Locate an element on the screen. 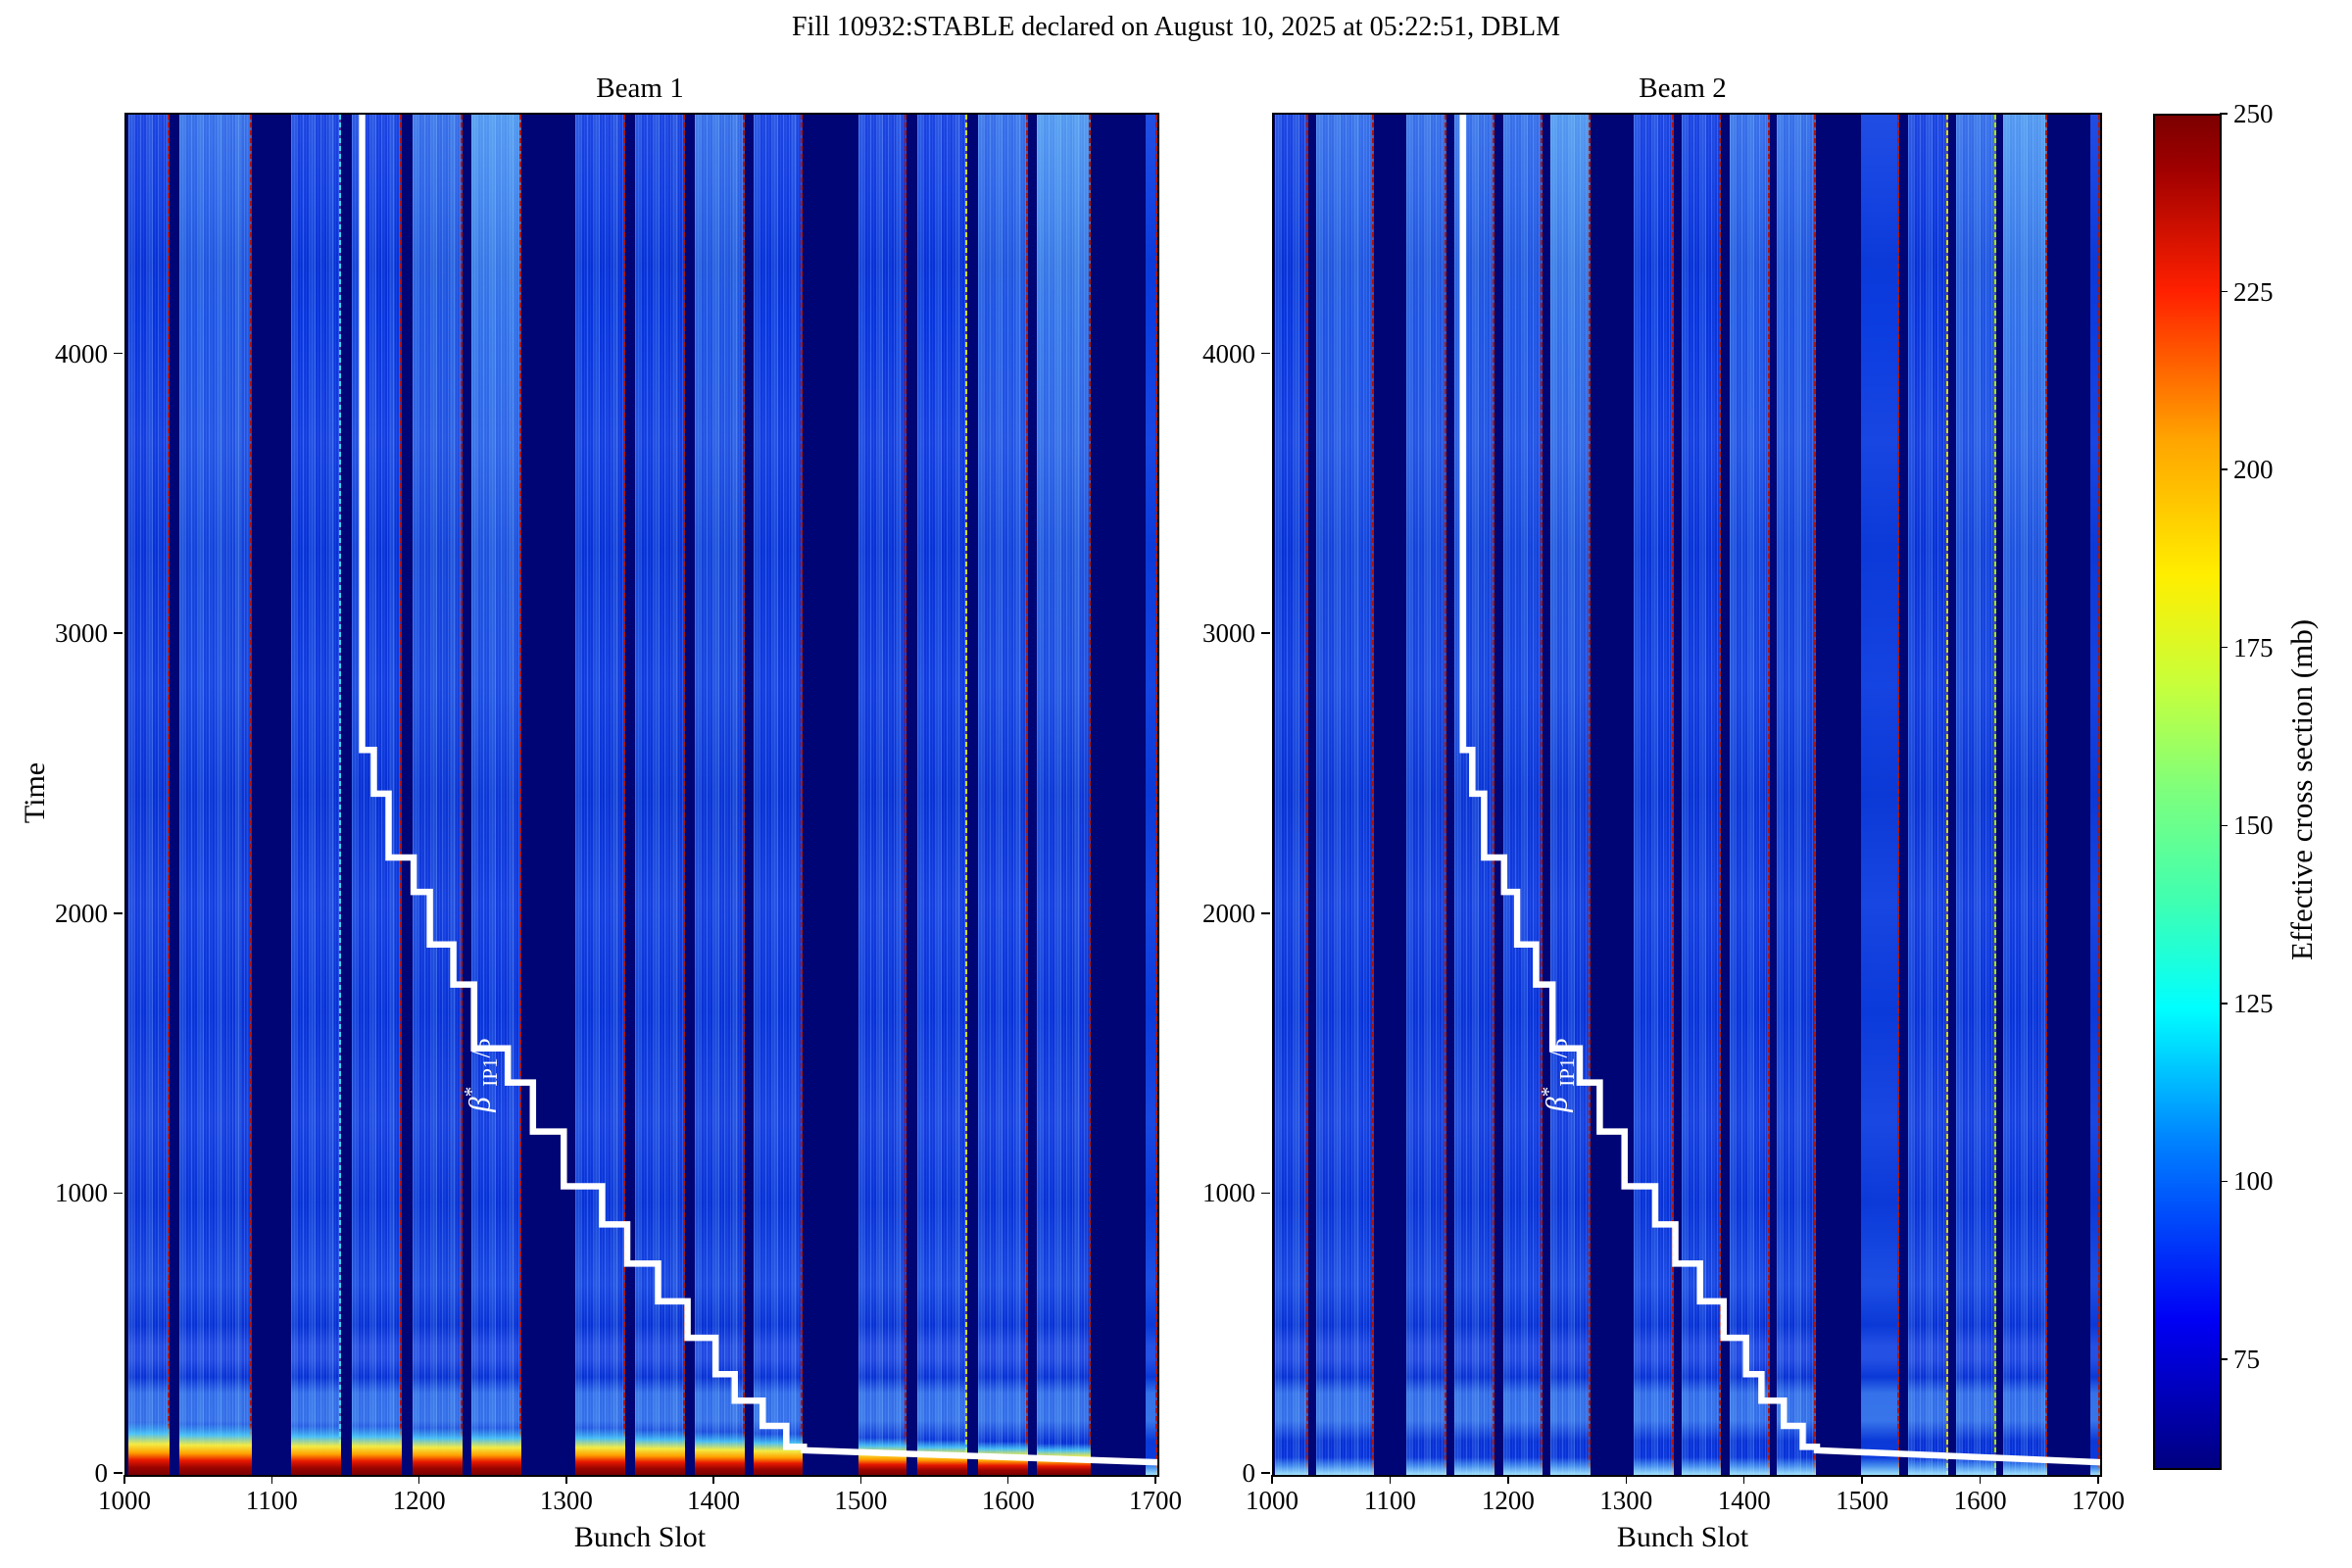 This screenshot has height=1568, width=2352. colorbar-tick-label: 75 is located at coordinates (2246, 1360).